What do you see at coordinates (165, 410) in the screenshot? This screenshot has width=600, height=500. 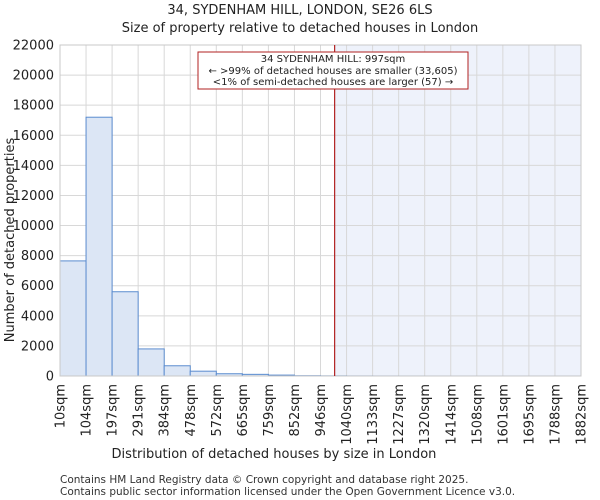 I see `x-tick-label: 384sqm` at bounding box center [165, 410].